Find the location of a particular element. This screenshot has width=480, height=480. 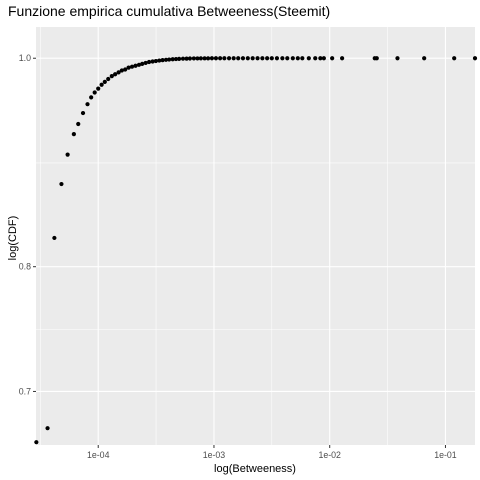

y-tick-label: 0.8 is located at coordinates (25, 267).